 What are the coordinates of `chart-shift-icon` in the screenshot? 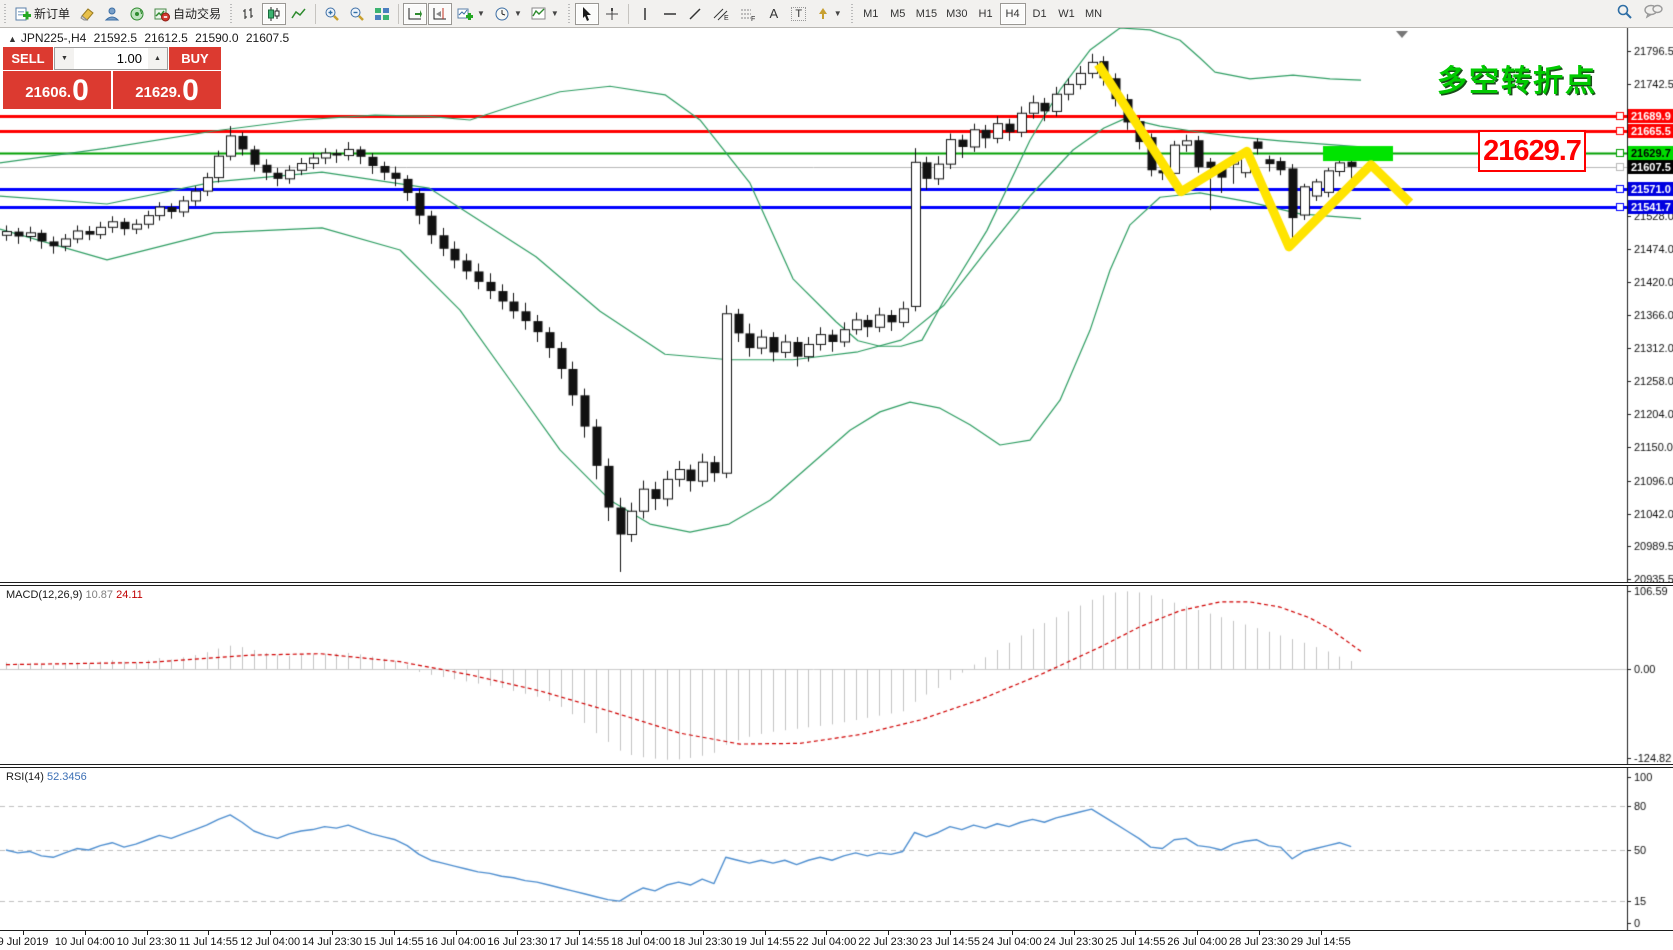 It's located at (440, 14).